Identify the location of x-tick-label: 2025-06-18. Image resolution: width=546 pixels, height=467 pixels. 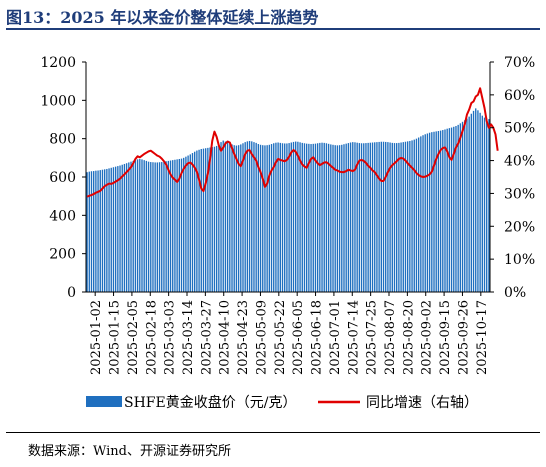
(317, 337).